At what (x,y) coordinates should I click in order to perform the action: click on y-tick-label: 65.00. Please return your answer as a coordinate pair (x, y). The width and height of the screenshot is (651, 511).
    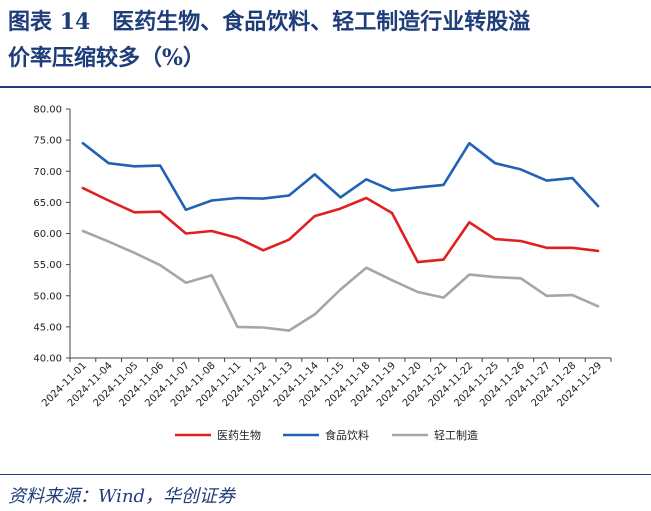
    Looking at the image, I should click on (47, 203).